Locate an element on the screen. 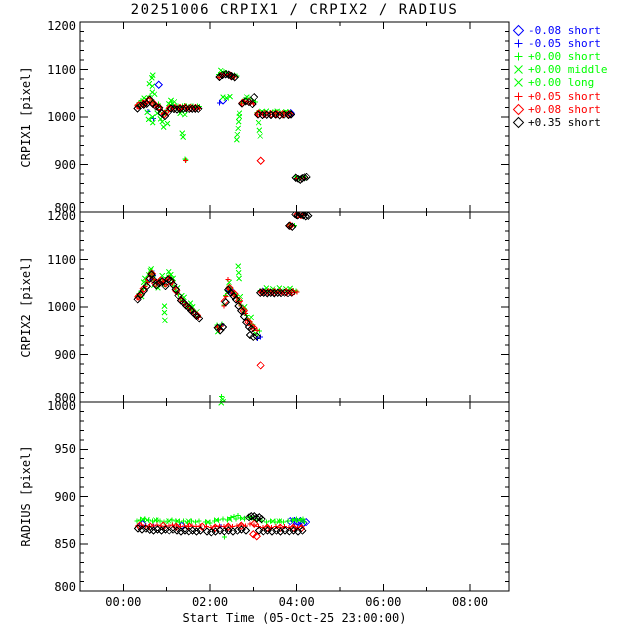  y-tick-label-crpix1: 1200 is located at coordinates (61, 26).